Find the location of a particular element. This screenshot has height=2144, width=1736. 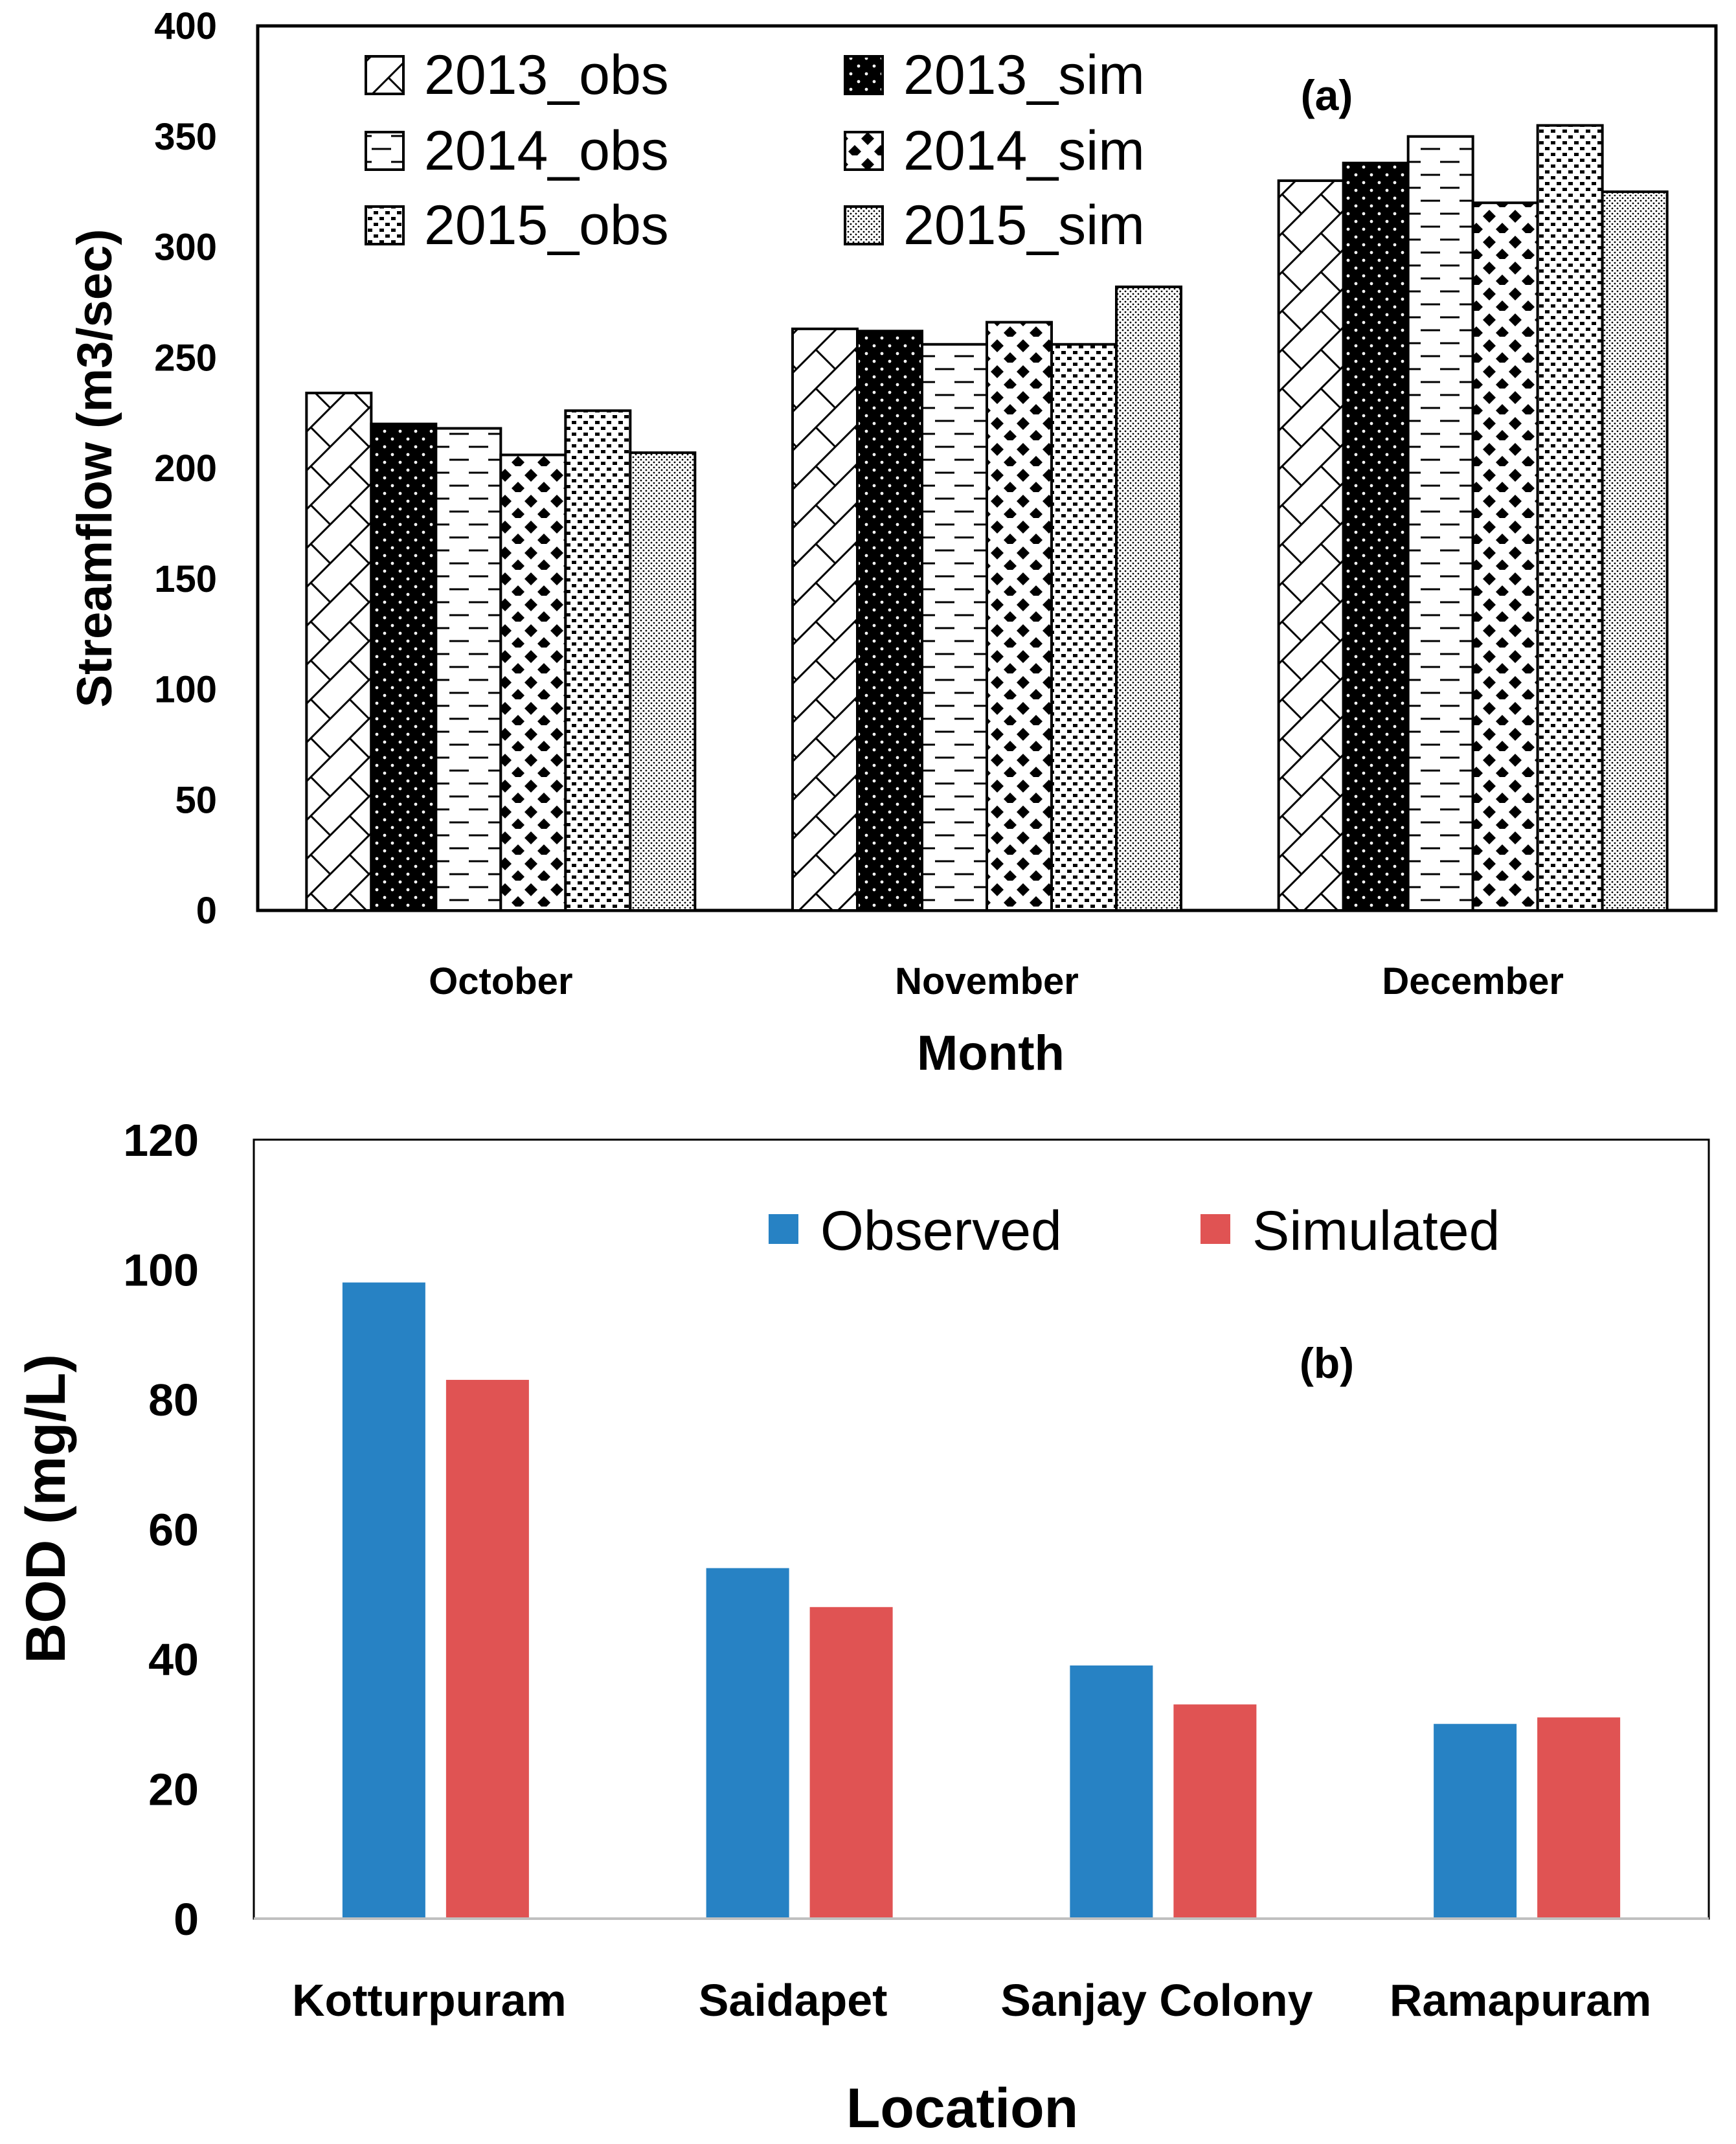

y-tick-label: 50 is located at coordinates (196, 800).